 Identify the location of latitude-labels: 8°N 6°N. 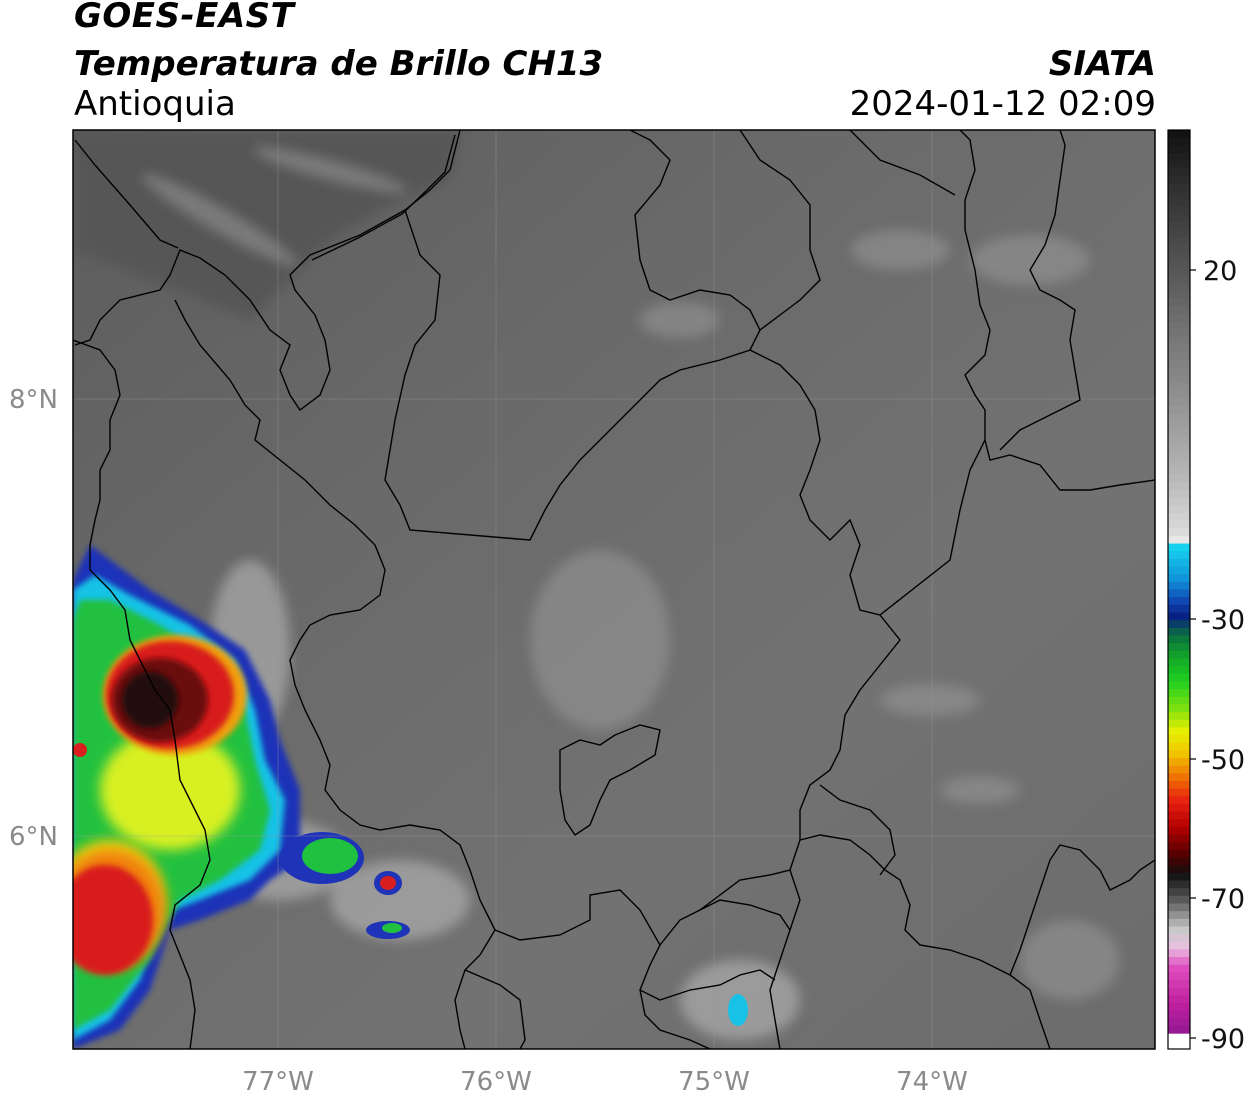
(33, 618).